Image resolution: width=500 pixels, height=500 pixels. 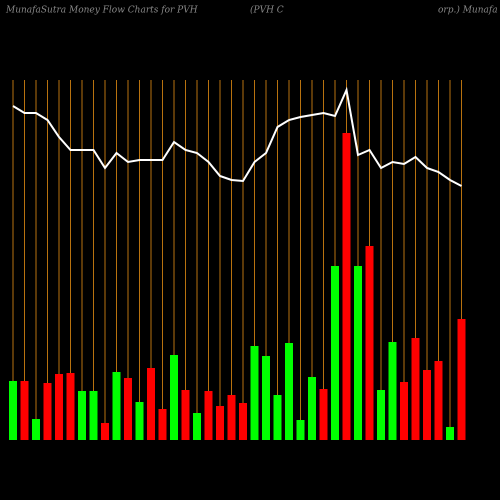 What do you see at coordinates (101, 11) in the screenshot?
I see `chart-title: MunafaSutra Money Flow Charts for PVH` at bounding box center [101, 11].